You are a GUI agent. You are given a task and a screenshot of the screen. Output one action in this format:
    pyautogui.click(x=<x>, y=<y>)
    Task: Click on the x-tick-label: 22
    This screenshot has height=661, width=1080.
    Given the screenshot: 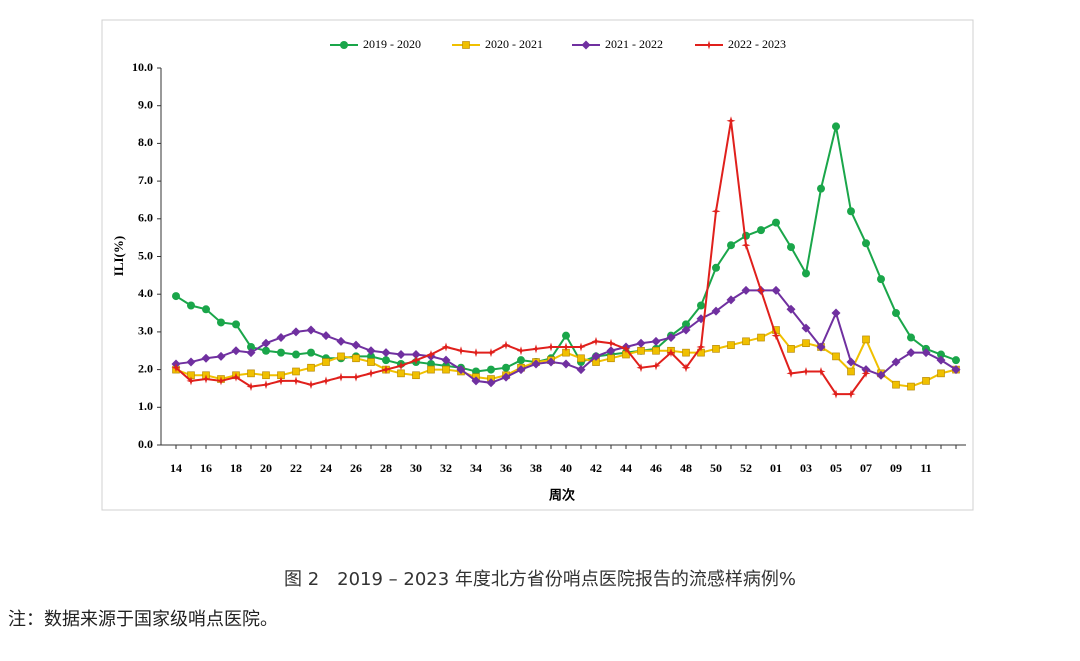 What is the action you would take?
    pyautogui.click(x=296, y=468)
    